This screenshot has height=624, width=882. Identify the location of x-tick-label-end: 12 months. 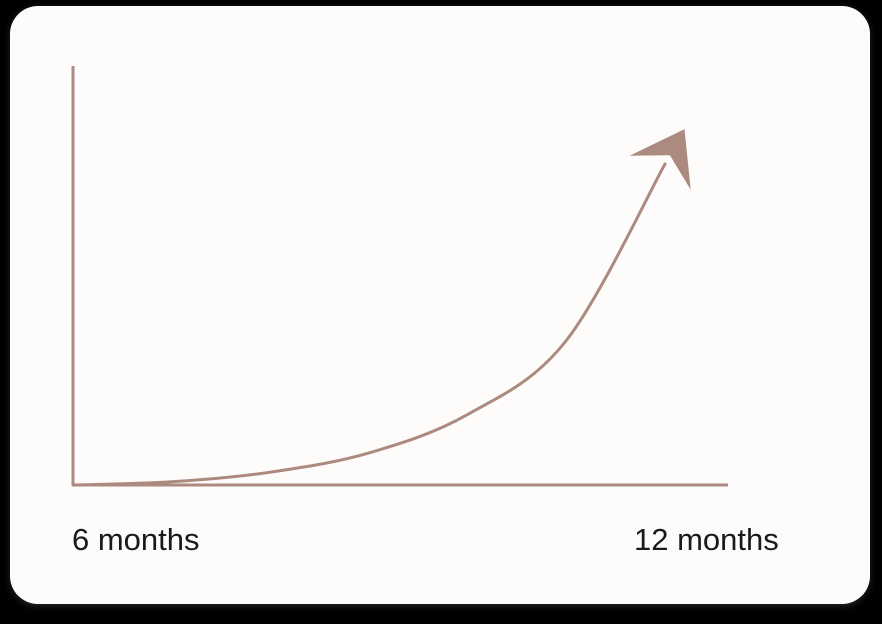
(706, 539).